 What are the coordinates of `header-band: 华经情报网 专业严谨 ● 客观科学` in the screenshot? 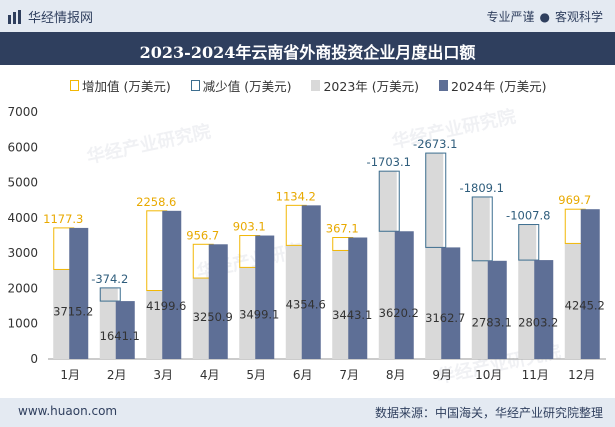 It's located at (307, 16).